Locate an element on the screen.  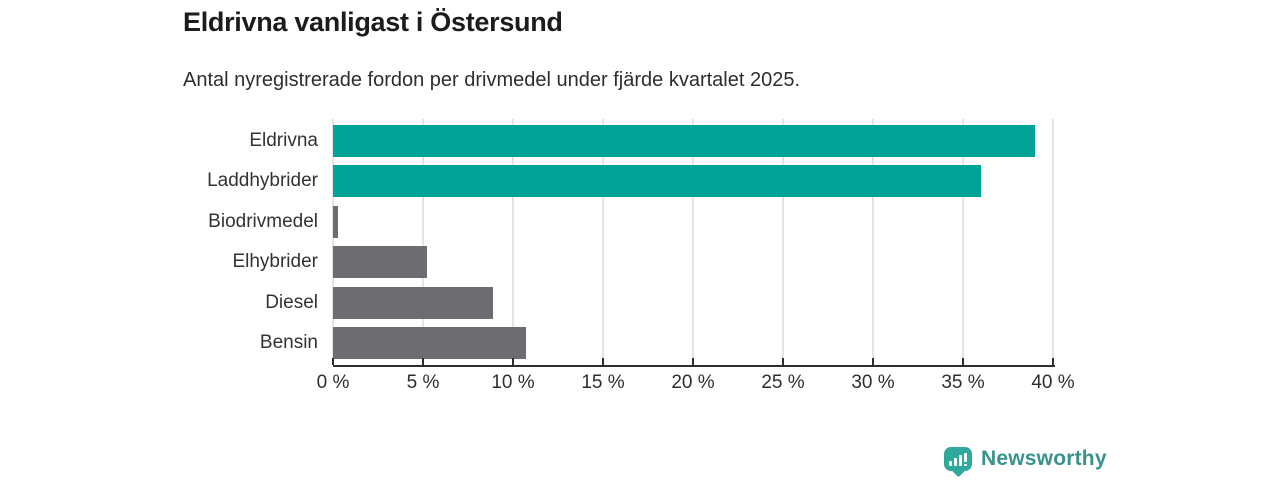
x-axis-line is located at coordinates (694, 366).